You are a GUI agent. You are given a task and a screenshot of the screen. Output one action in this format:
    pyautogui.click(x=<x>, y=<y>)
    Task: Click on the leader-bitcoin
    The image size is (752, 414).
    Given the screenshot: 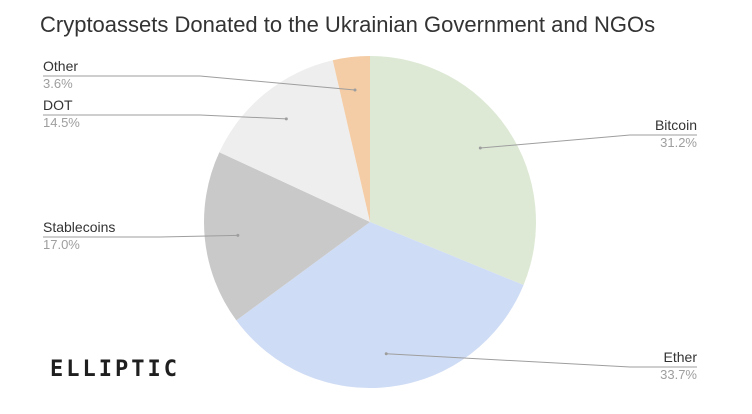 What is the action you would take?
    pyautogui.click(x=588, y=141)
    